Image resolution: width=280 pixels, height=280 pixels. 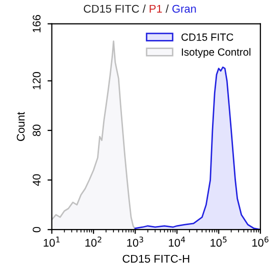 What do you see at coordinates (260, 241) in the screenshot?
I see `x-tick-label: 10$^{6}$` at bounding box center [260, 241].